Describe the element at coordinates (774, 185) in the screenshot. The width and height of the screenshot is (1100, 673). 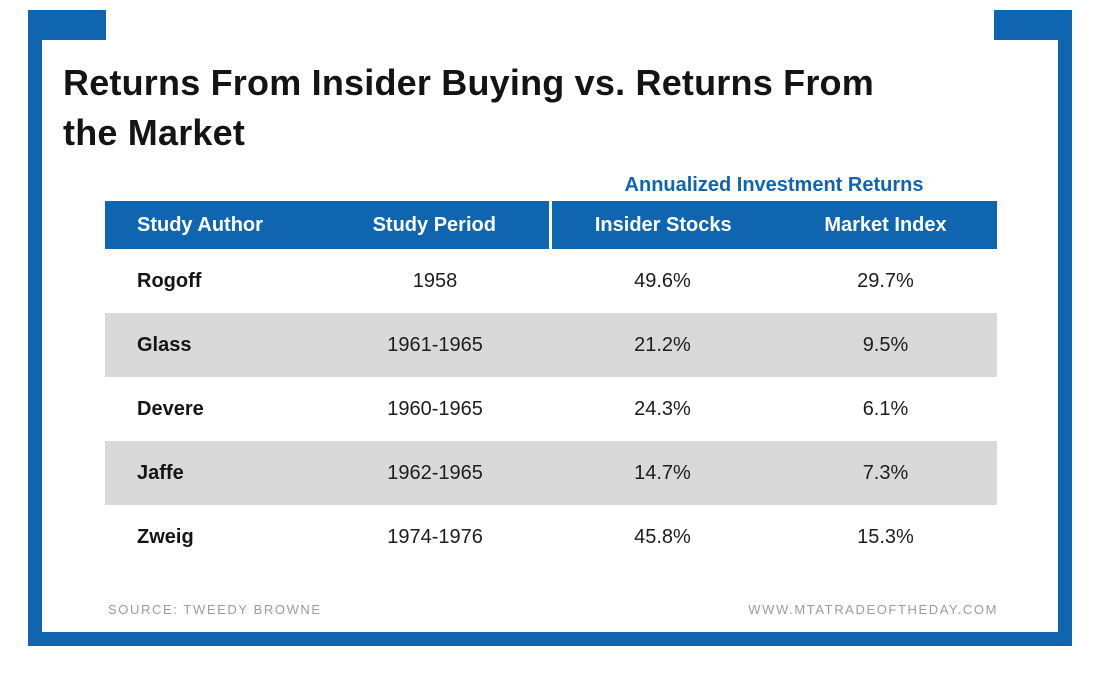
I see `group-header-annualized-returns: Annualized Investment Returns` at that location.